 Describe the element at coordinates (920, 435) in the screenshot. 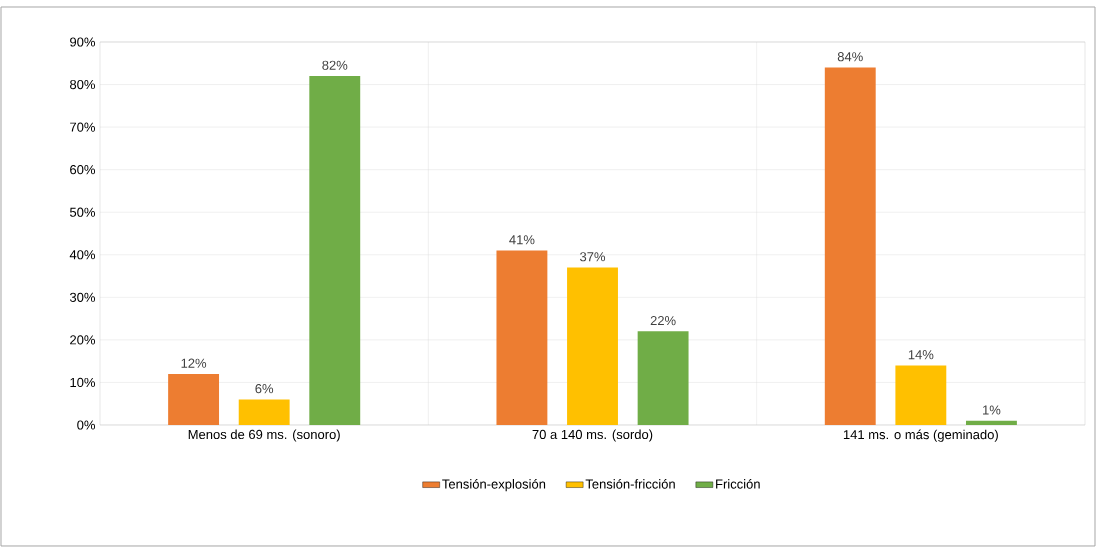

I see `x-tick-label: 141 ms. o más (geminado)` at that location.